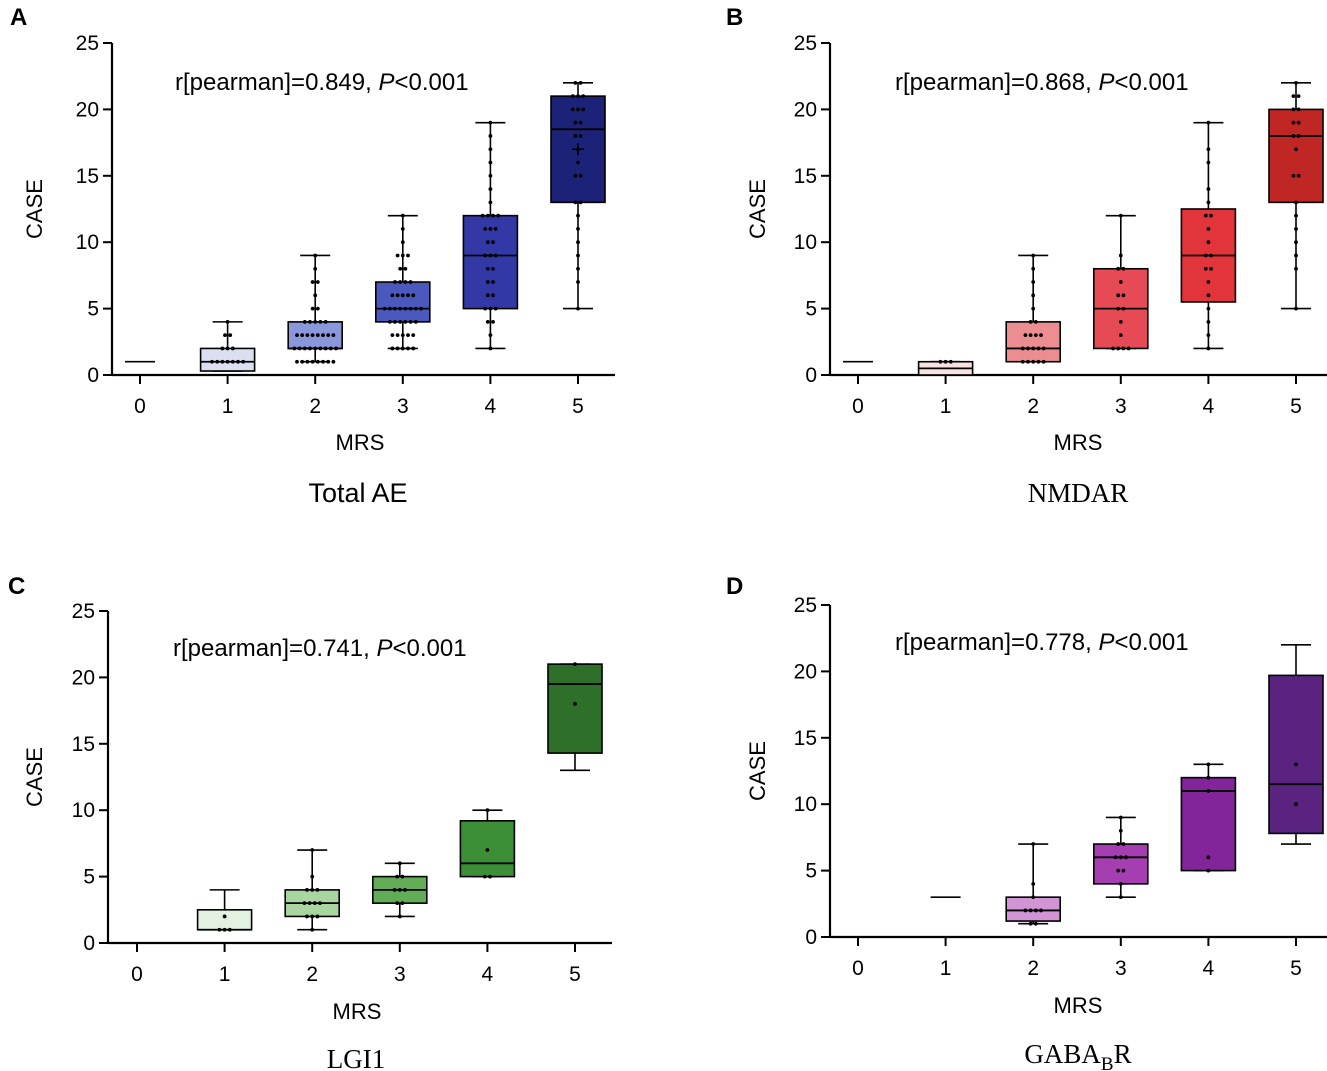 The height and width of the screenshot is (1071, 1327). Describe the element at coordinates (1107, 1062) in the screenshot. I see `chart-title-subscript: B` at that location.